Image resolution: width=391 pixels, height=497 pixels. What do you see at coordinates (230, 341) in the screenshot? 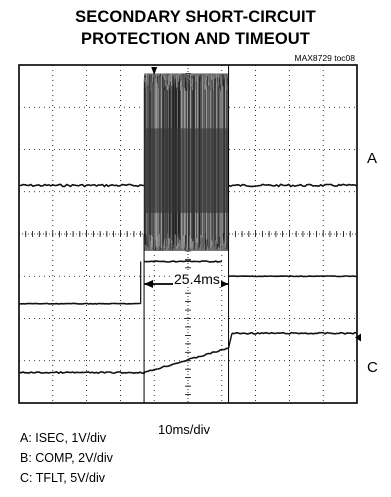
I see `trace-c-edge` at bounding box center [230, 341].